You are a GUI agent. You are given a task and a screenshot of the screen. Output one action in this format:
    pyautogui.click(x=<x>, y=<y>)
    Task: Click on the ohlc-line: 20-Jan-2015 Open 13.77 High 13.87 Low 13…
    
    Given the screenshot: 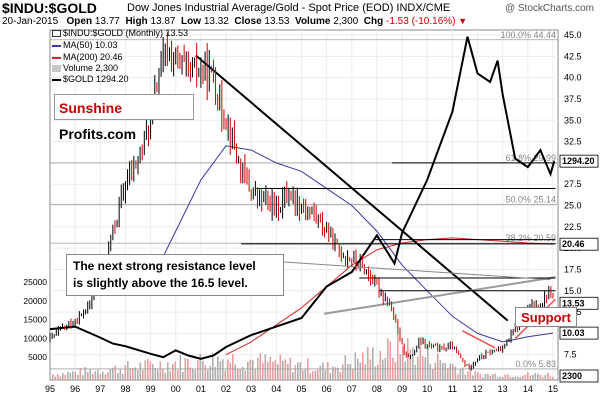 What is the action you would take?
    pyautogui.click(x=234, y=21)
    